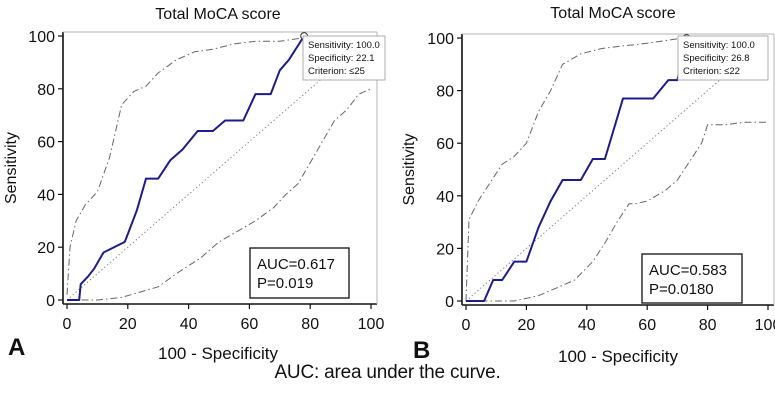 The width and height of the screenshot is (775, 401). I want to click on auc-stats-line: AUC=0.617, so click(296, 264).